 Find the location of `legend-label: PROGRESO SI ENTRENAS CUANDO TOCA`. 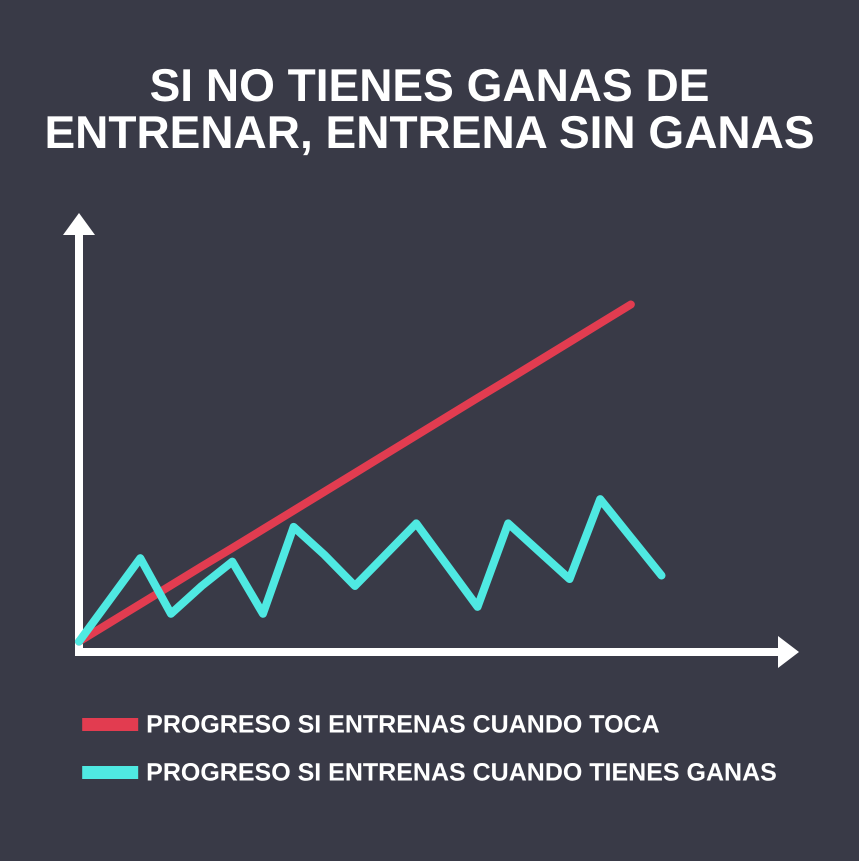

legend-label: PROGRESO SI ENTRENAS CUANDO TOCA is located at coordinates (403, 724).